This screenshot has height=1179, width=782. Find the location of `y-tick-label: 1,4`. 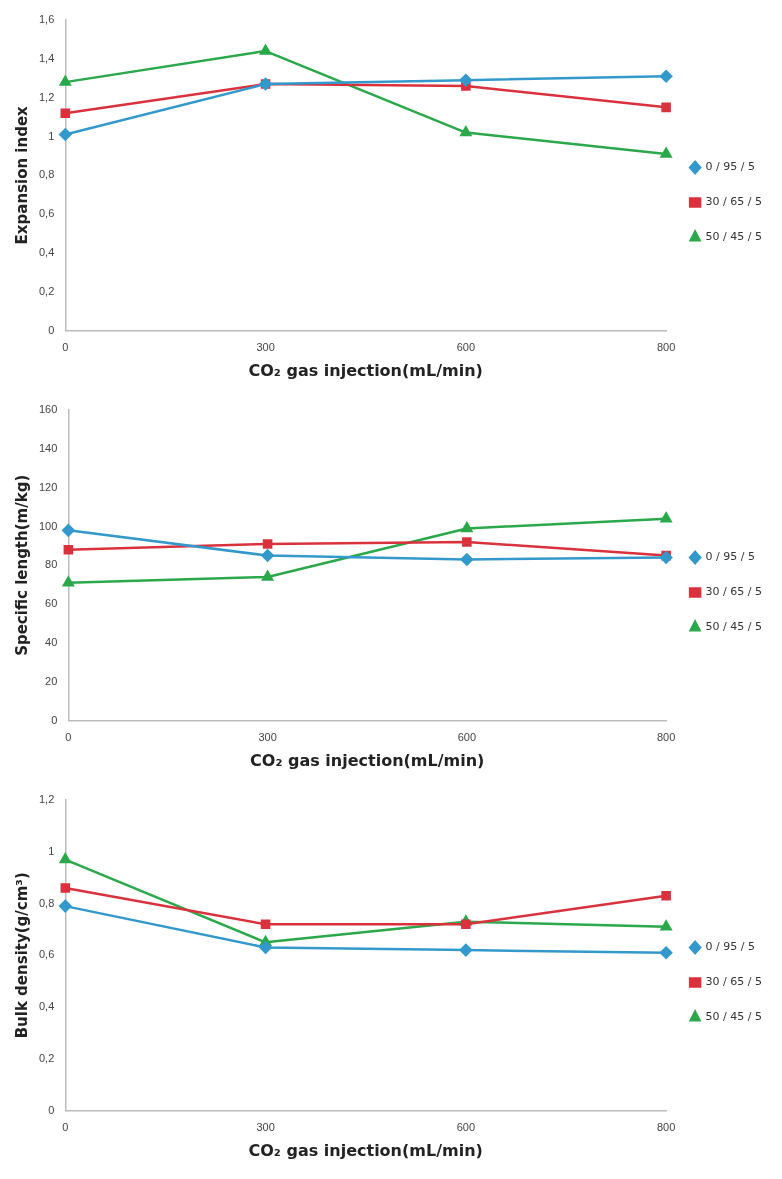

y-tick-label: 1,4 is located at coordinates (46, 57).